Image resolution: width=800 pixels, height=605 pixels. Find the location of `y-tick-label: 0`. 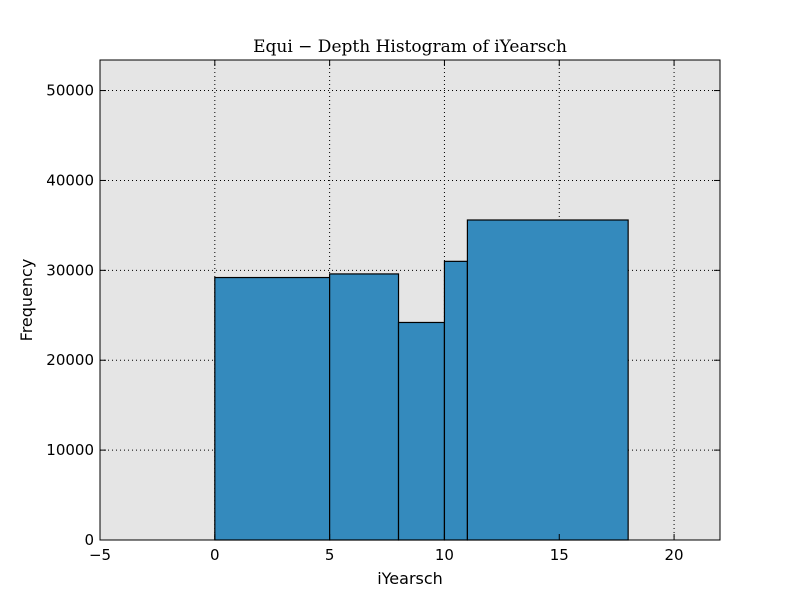

y-tick-label: 0 is located at coordinates (89, 540).